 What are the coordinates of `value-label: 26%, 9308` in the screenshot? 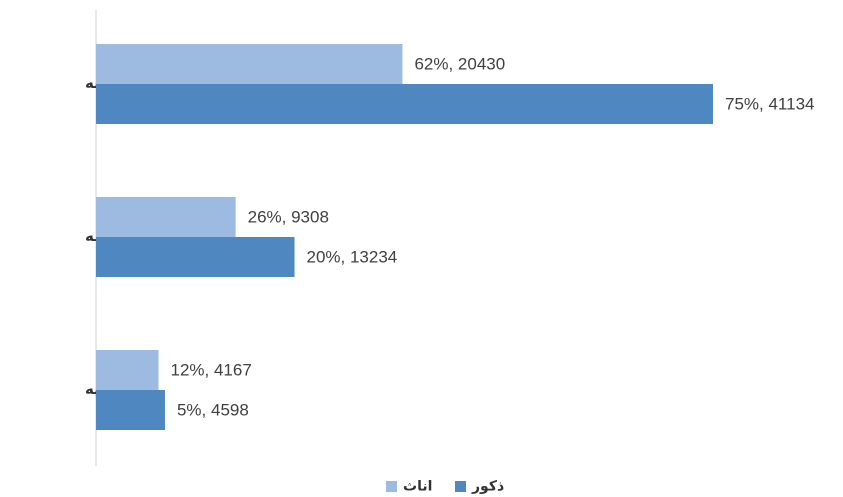 It's located at (288, 216).